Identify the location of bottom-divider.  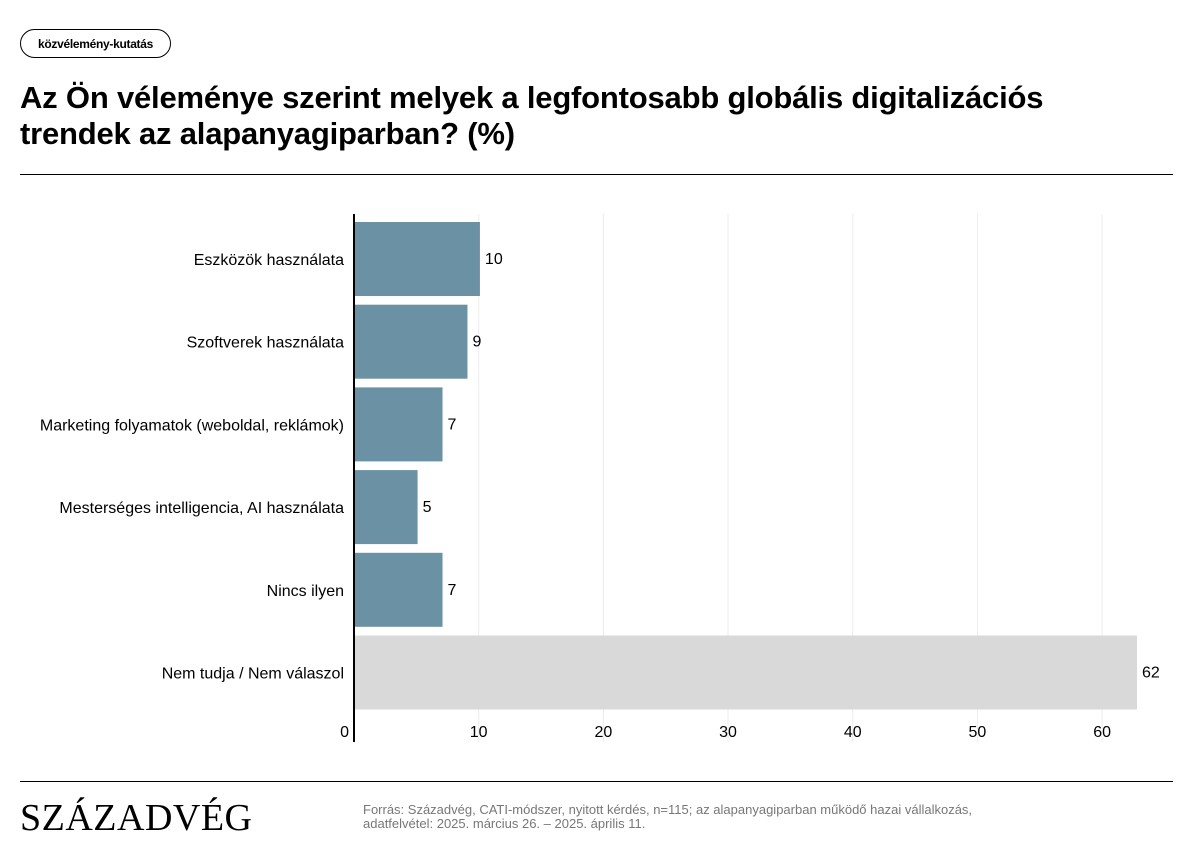
(596, 781).